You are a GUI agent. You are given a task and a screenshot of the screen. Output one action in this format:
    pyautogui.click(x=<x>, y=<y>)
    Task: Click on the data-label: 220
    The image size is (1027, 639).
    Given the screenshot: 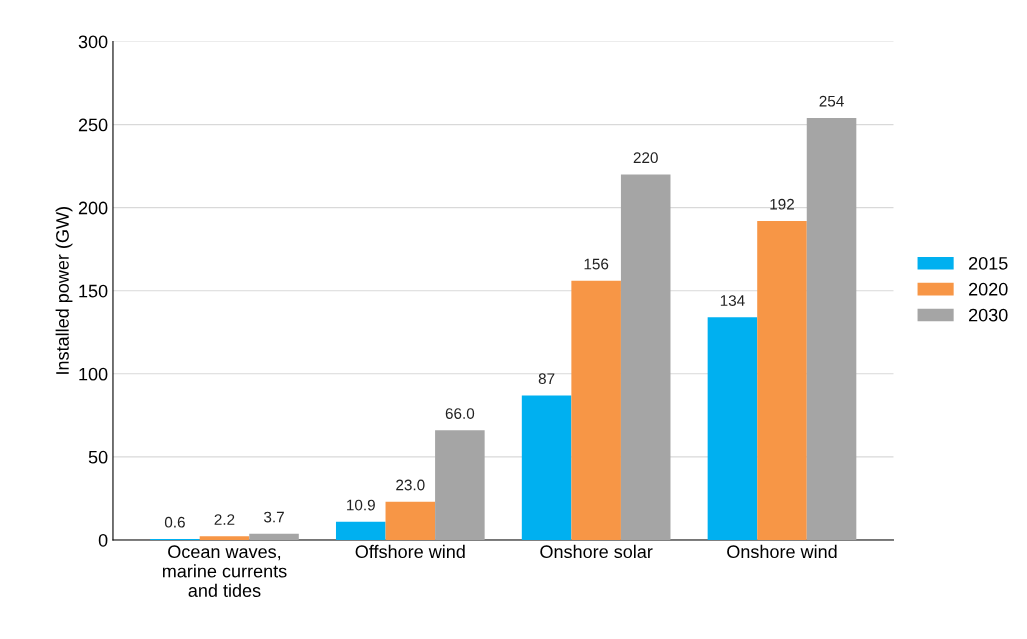 What is the action you would take?
    pyautogui.click(x=645, y=158)
    